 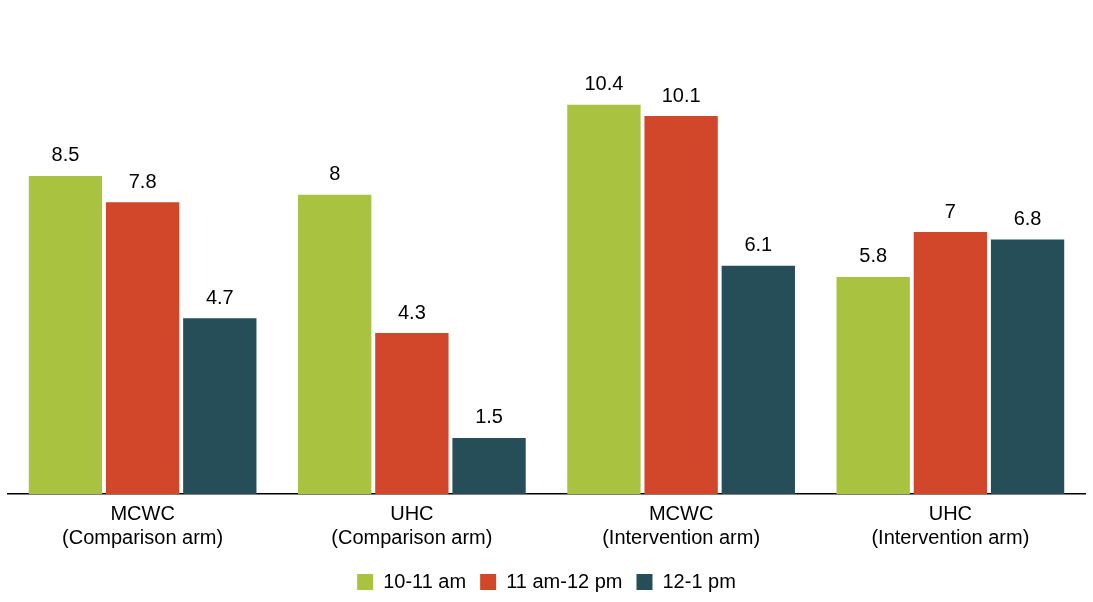 I want to click on data-label: 7, so click(x=950, y=210).